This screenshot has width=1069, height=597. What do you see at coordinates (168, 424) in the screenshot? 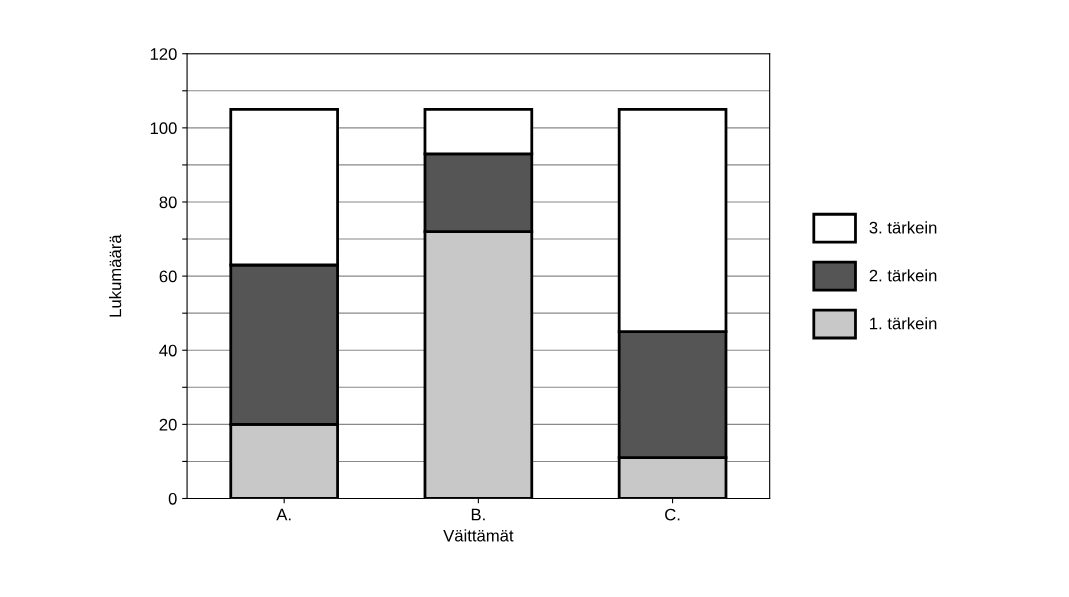
I see `y-tick-label: 20` at bounding box center [168, 424].